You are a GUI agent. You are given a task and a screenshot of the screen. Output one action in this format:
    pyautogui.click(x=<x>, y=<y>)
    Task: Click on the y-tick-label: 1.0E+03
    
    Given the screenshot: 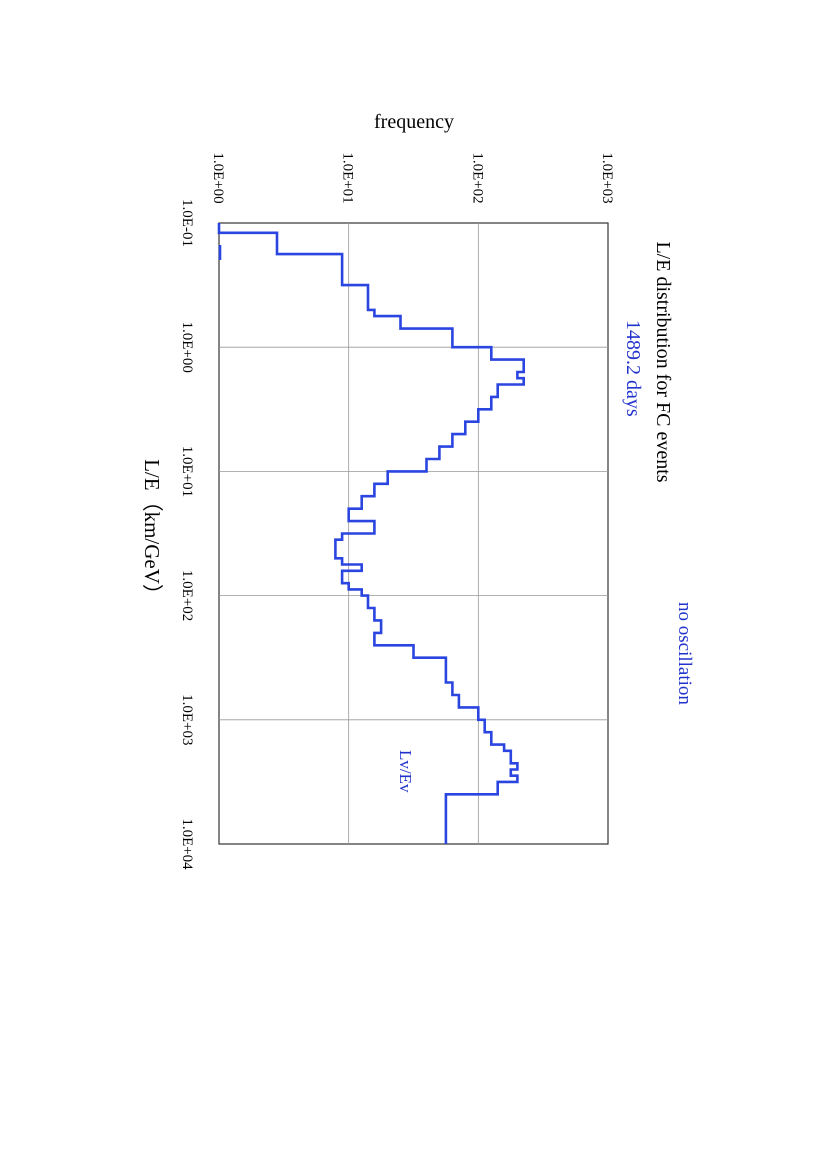 What is the action you would take?
    pyautogui.click(x=607, y=177)
    